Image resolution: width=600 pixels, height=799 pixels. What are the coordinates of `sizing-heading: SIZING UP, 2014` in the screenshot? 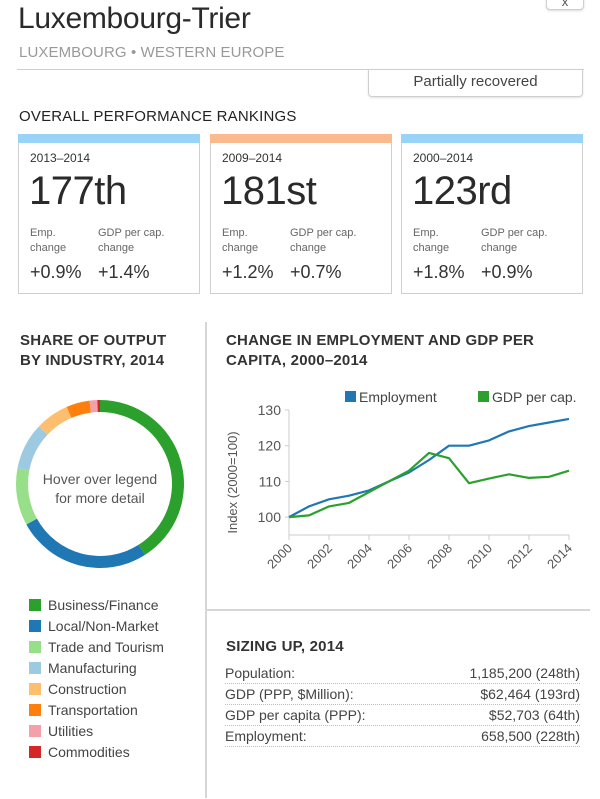 It's located at (285, 646).